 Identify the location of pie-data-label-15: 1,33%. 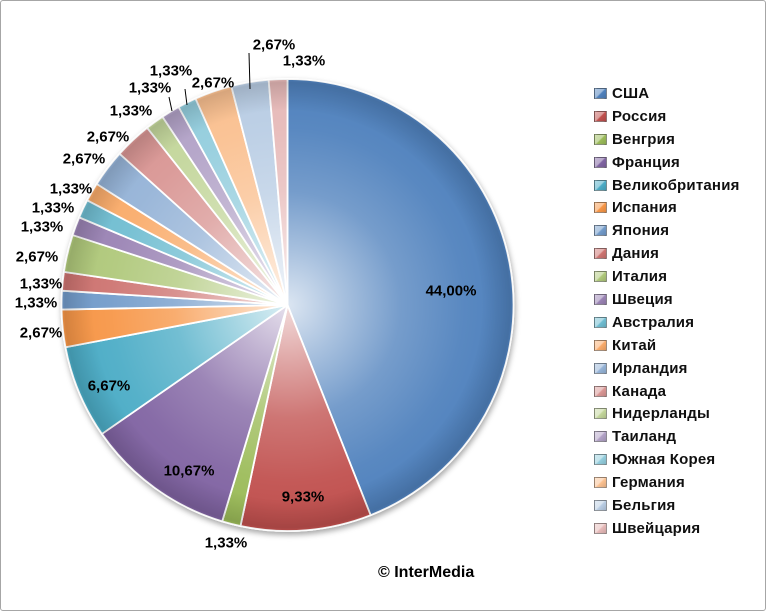
(150, 88).